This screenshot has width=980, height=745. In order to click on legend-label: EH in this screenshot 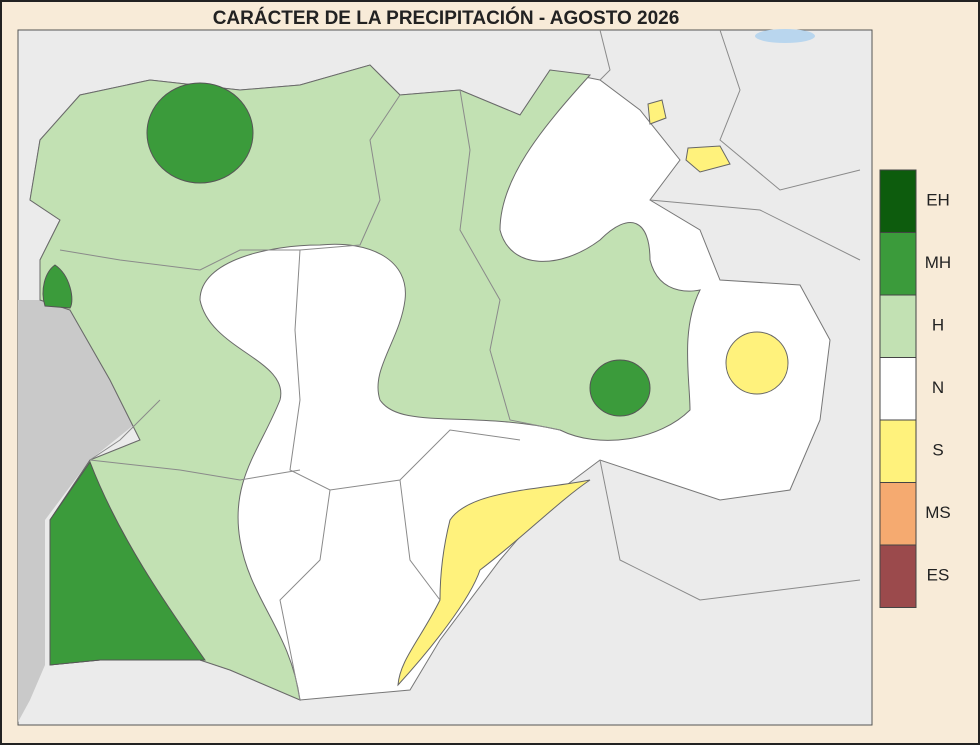, I will do `click(938, 200)`.